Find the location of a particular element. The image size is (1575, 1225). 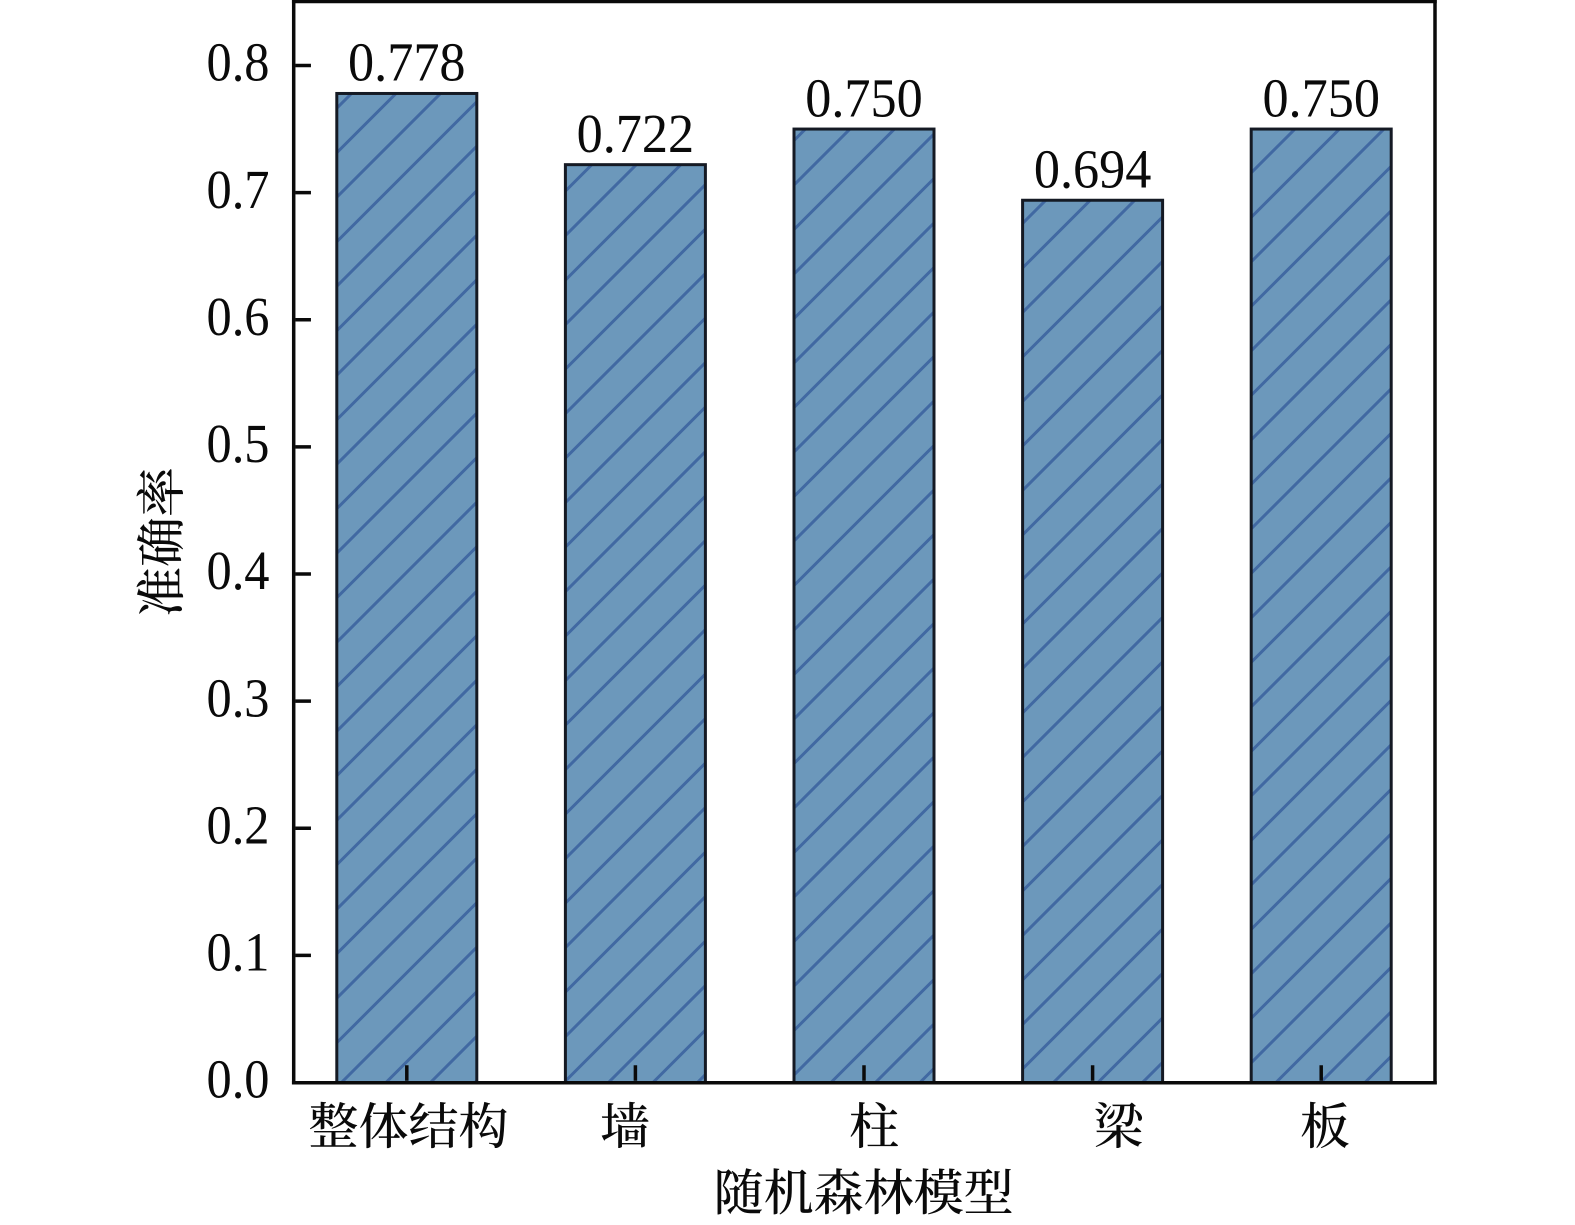

svg-text: 0.2 is located at coordinates (238, 824).